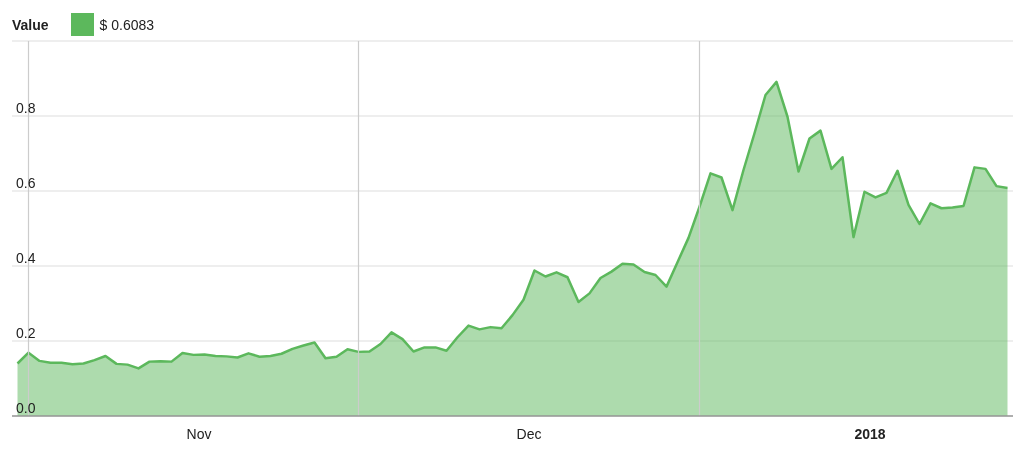 This screenshot has height=449, width=1024. Describe the element at coordinates (26, 333) in the screenshot. I see `y-tick-label: 0.2` at that location.